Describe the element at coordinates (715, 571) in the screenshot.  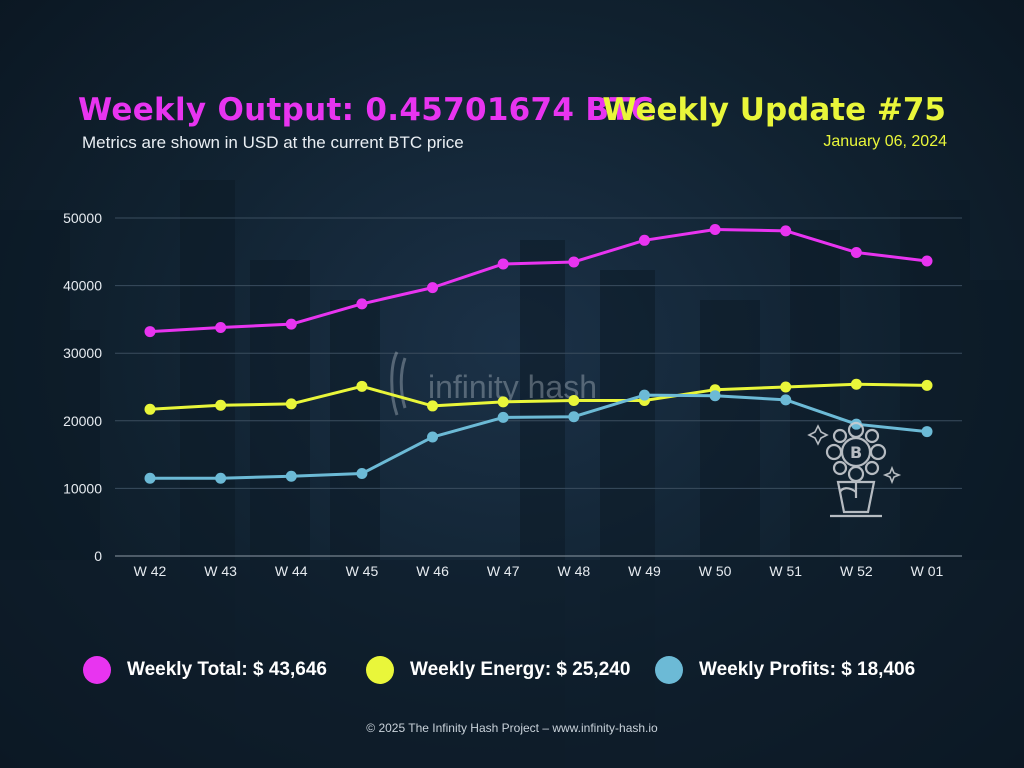
I see `x-tick-label: W 50` at that location.